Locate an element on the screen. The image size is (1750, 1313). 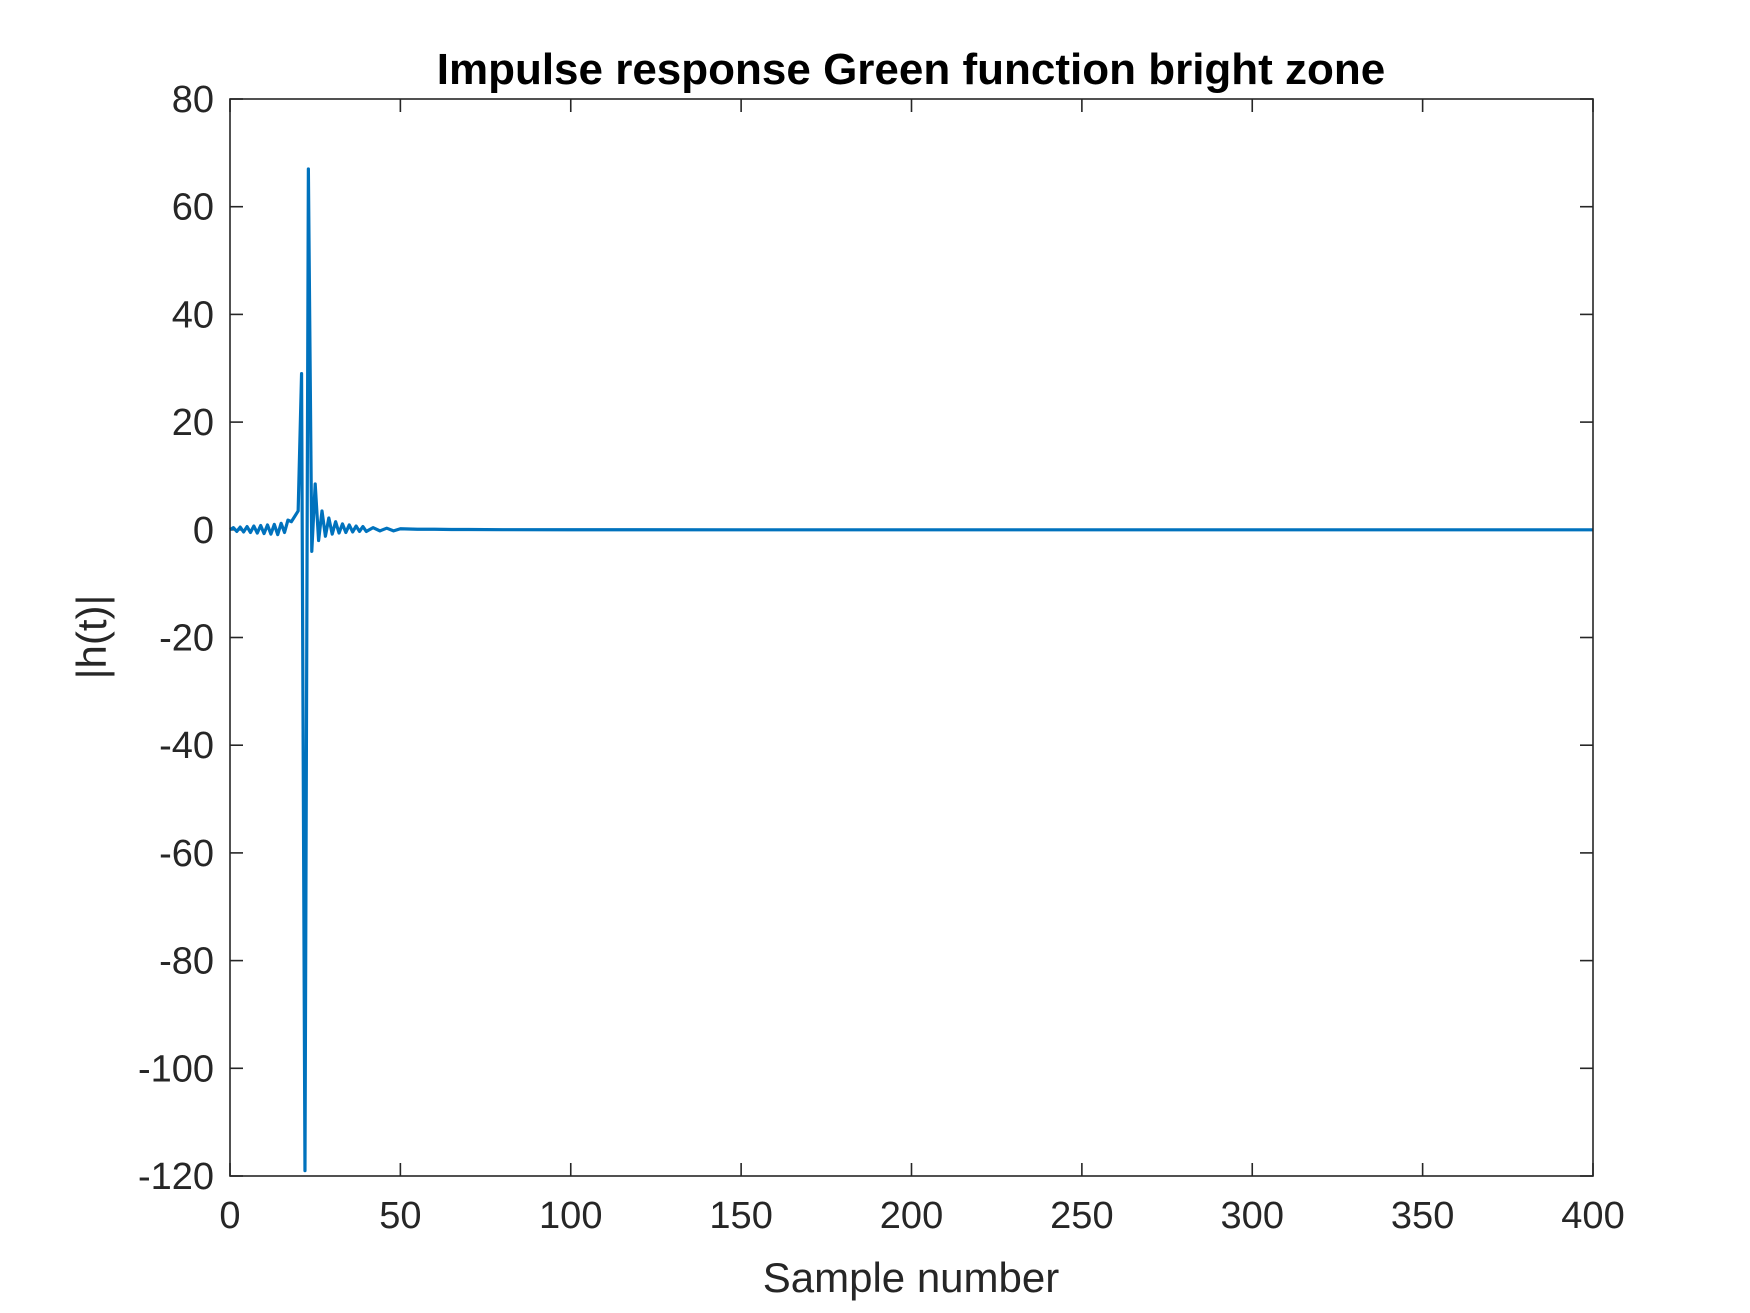
x-tick-label: 300 is located at coordinates (1252, 1216).